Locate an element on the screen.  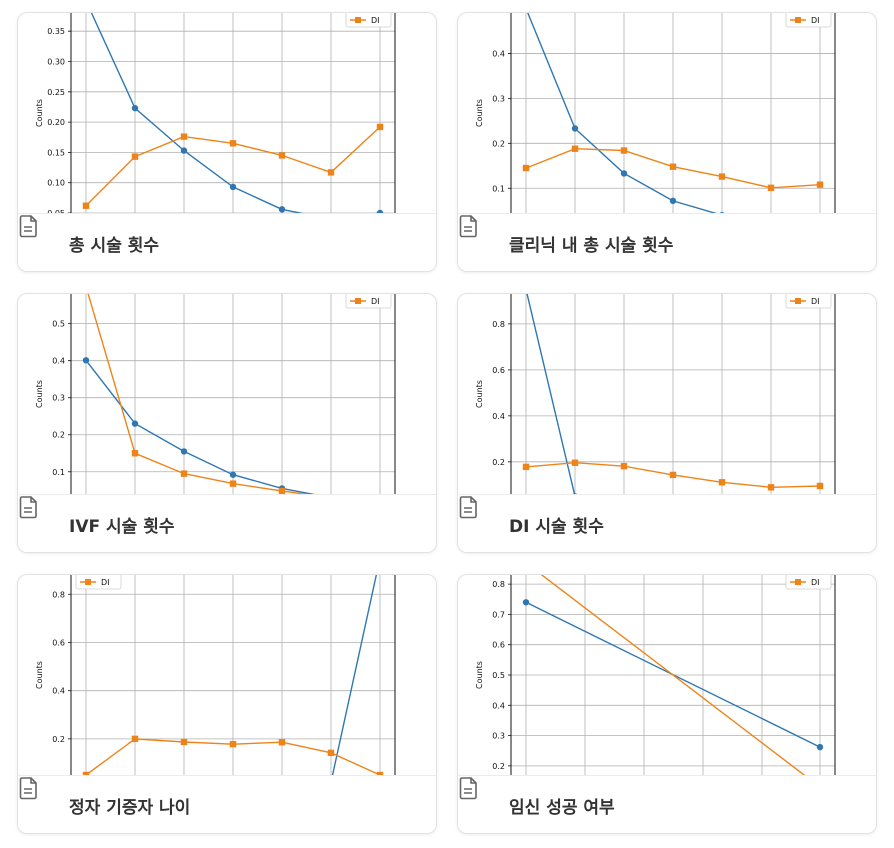
y-tick-label: 0.20 is located at coordinates (56, 122).